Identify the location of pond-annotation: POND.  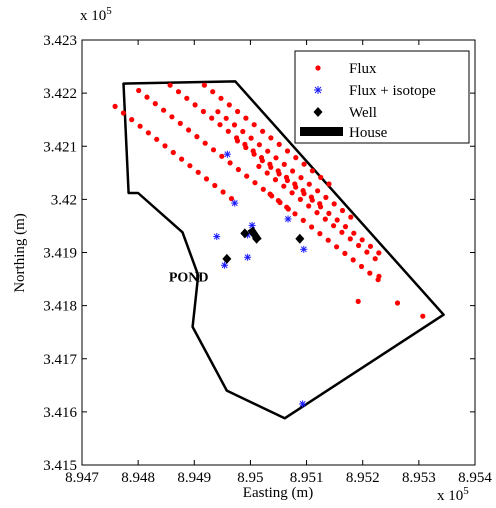
(189, 278).